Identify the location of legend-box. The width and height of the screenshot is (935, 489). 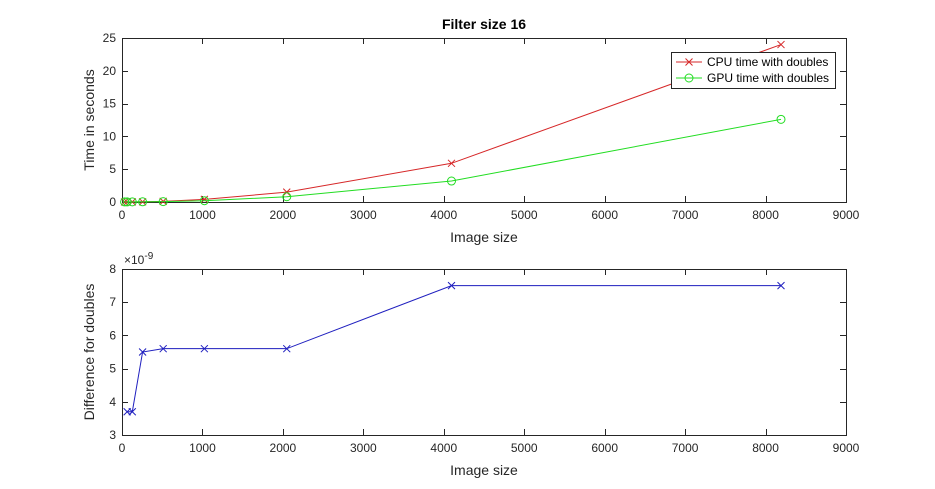
(753, 70).